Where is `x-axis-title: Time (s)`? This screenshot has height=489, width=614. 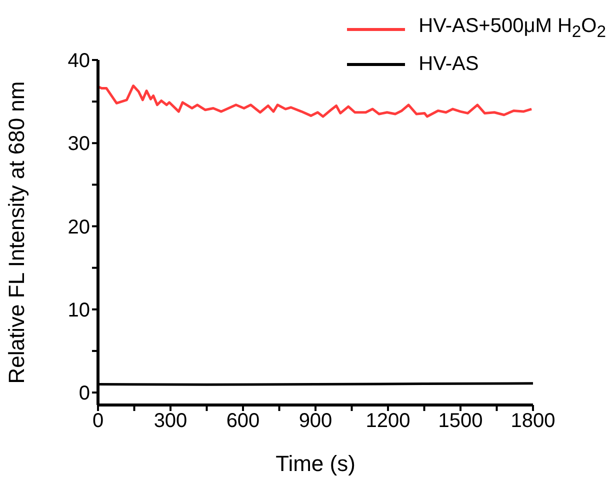
x-axis-title: Time (s) is located at coordinates (316, 463).